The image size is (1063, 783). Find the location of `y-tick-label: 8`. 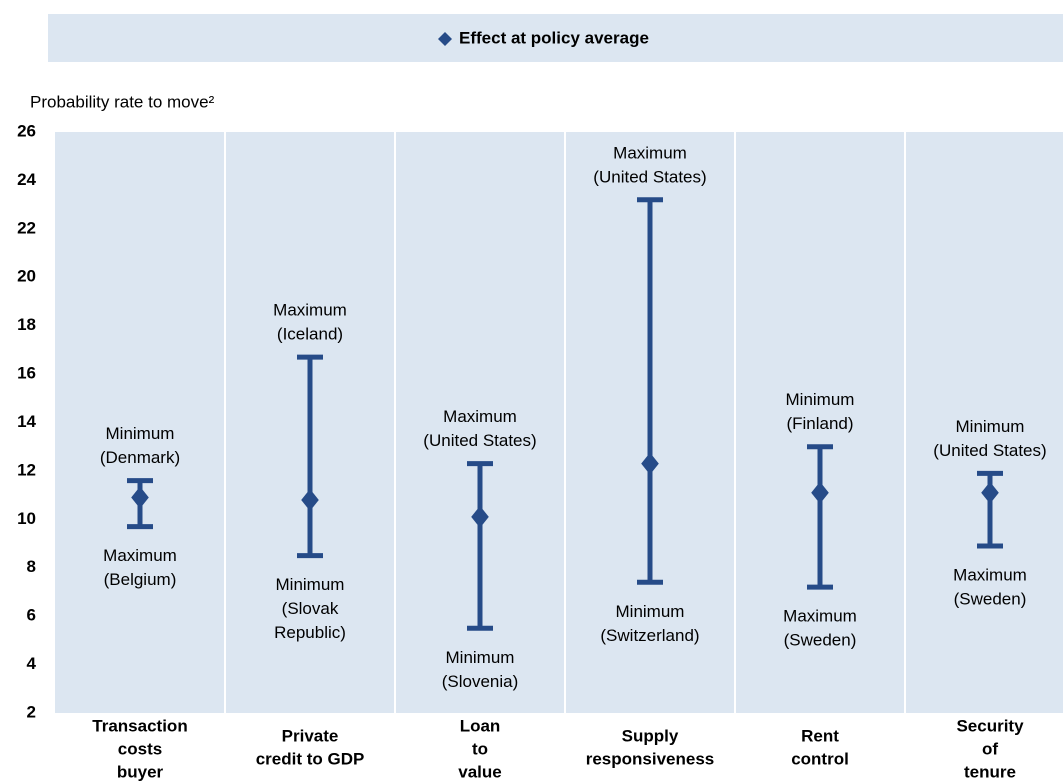

y-tick-label: 8 is located at coordinates (31, 566).